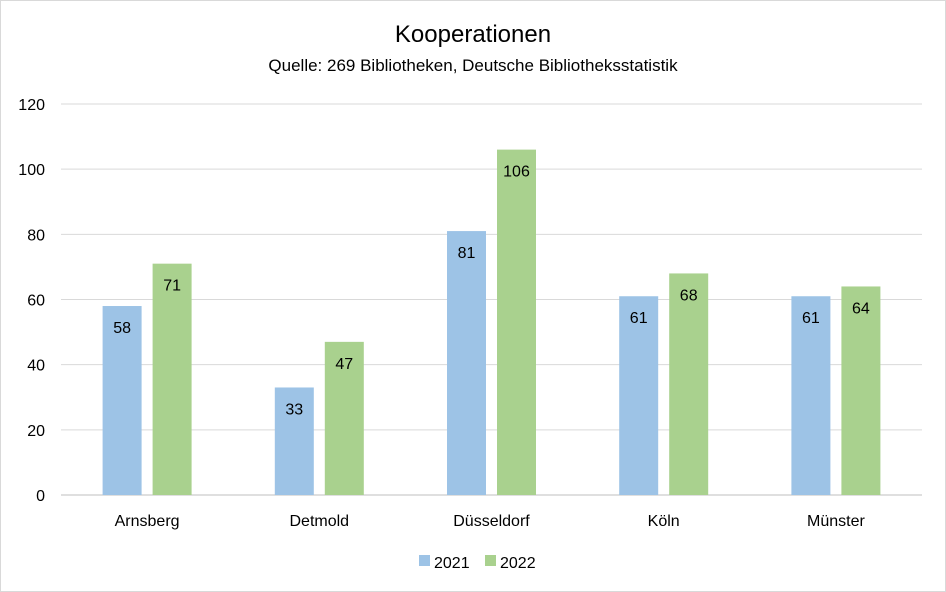 This screenshot has height=592, width=946. What do you see at coordinates (491, 521) in the screenshot?
I see `x-tick-label: Düsseldorf` at bounding box center [491, 521].